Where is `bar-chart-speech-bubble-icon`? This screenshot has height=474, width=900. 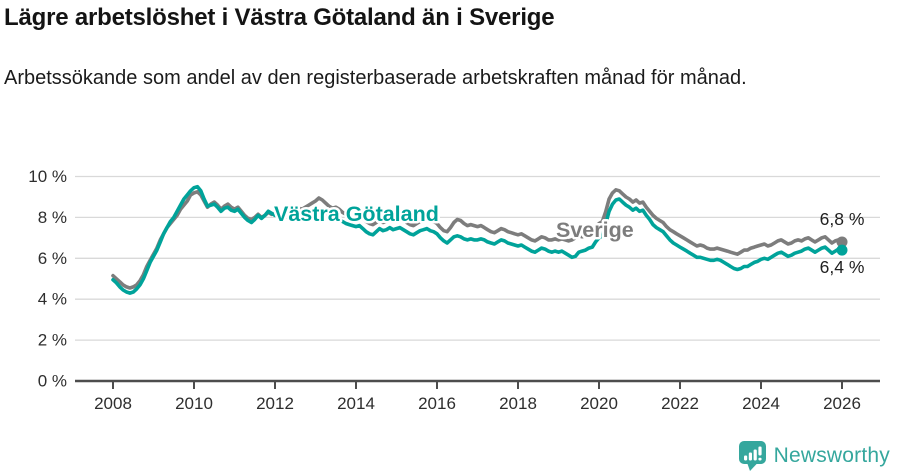
bar-chart-speech-bubble-icon is located at coordinates (752, 456).